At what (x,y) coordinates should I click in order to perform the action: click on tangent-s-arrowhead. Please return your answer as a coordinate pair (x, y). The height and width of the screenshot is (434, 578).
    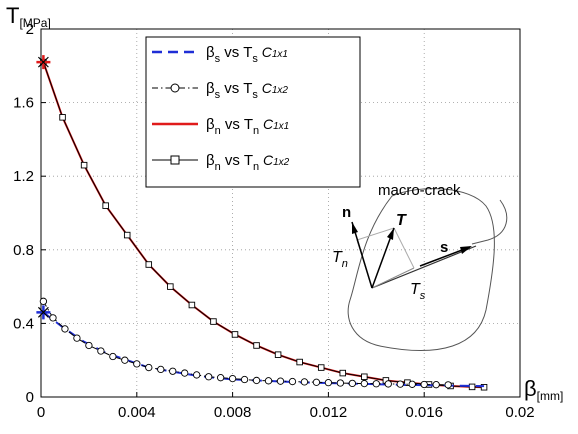
    Looking at the image, I should click on (466, 250).